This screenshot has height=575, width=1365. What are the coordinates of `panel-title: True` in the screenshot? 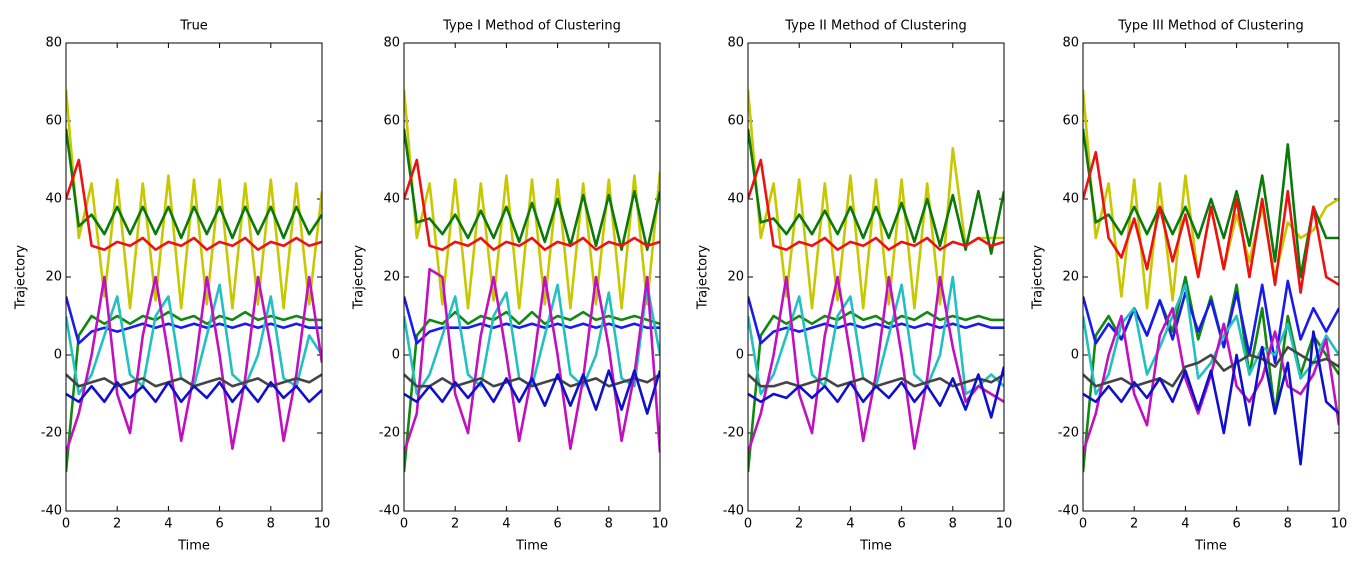 It's located at (193, 26).